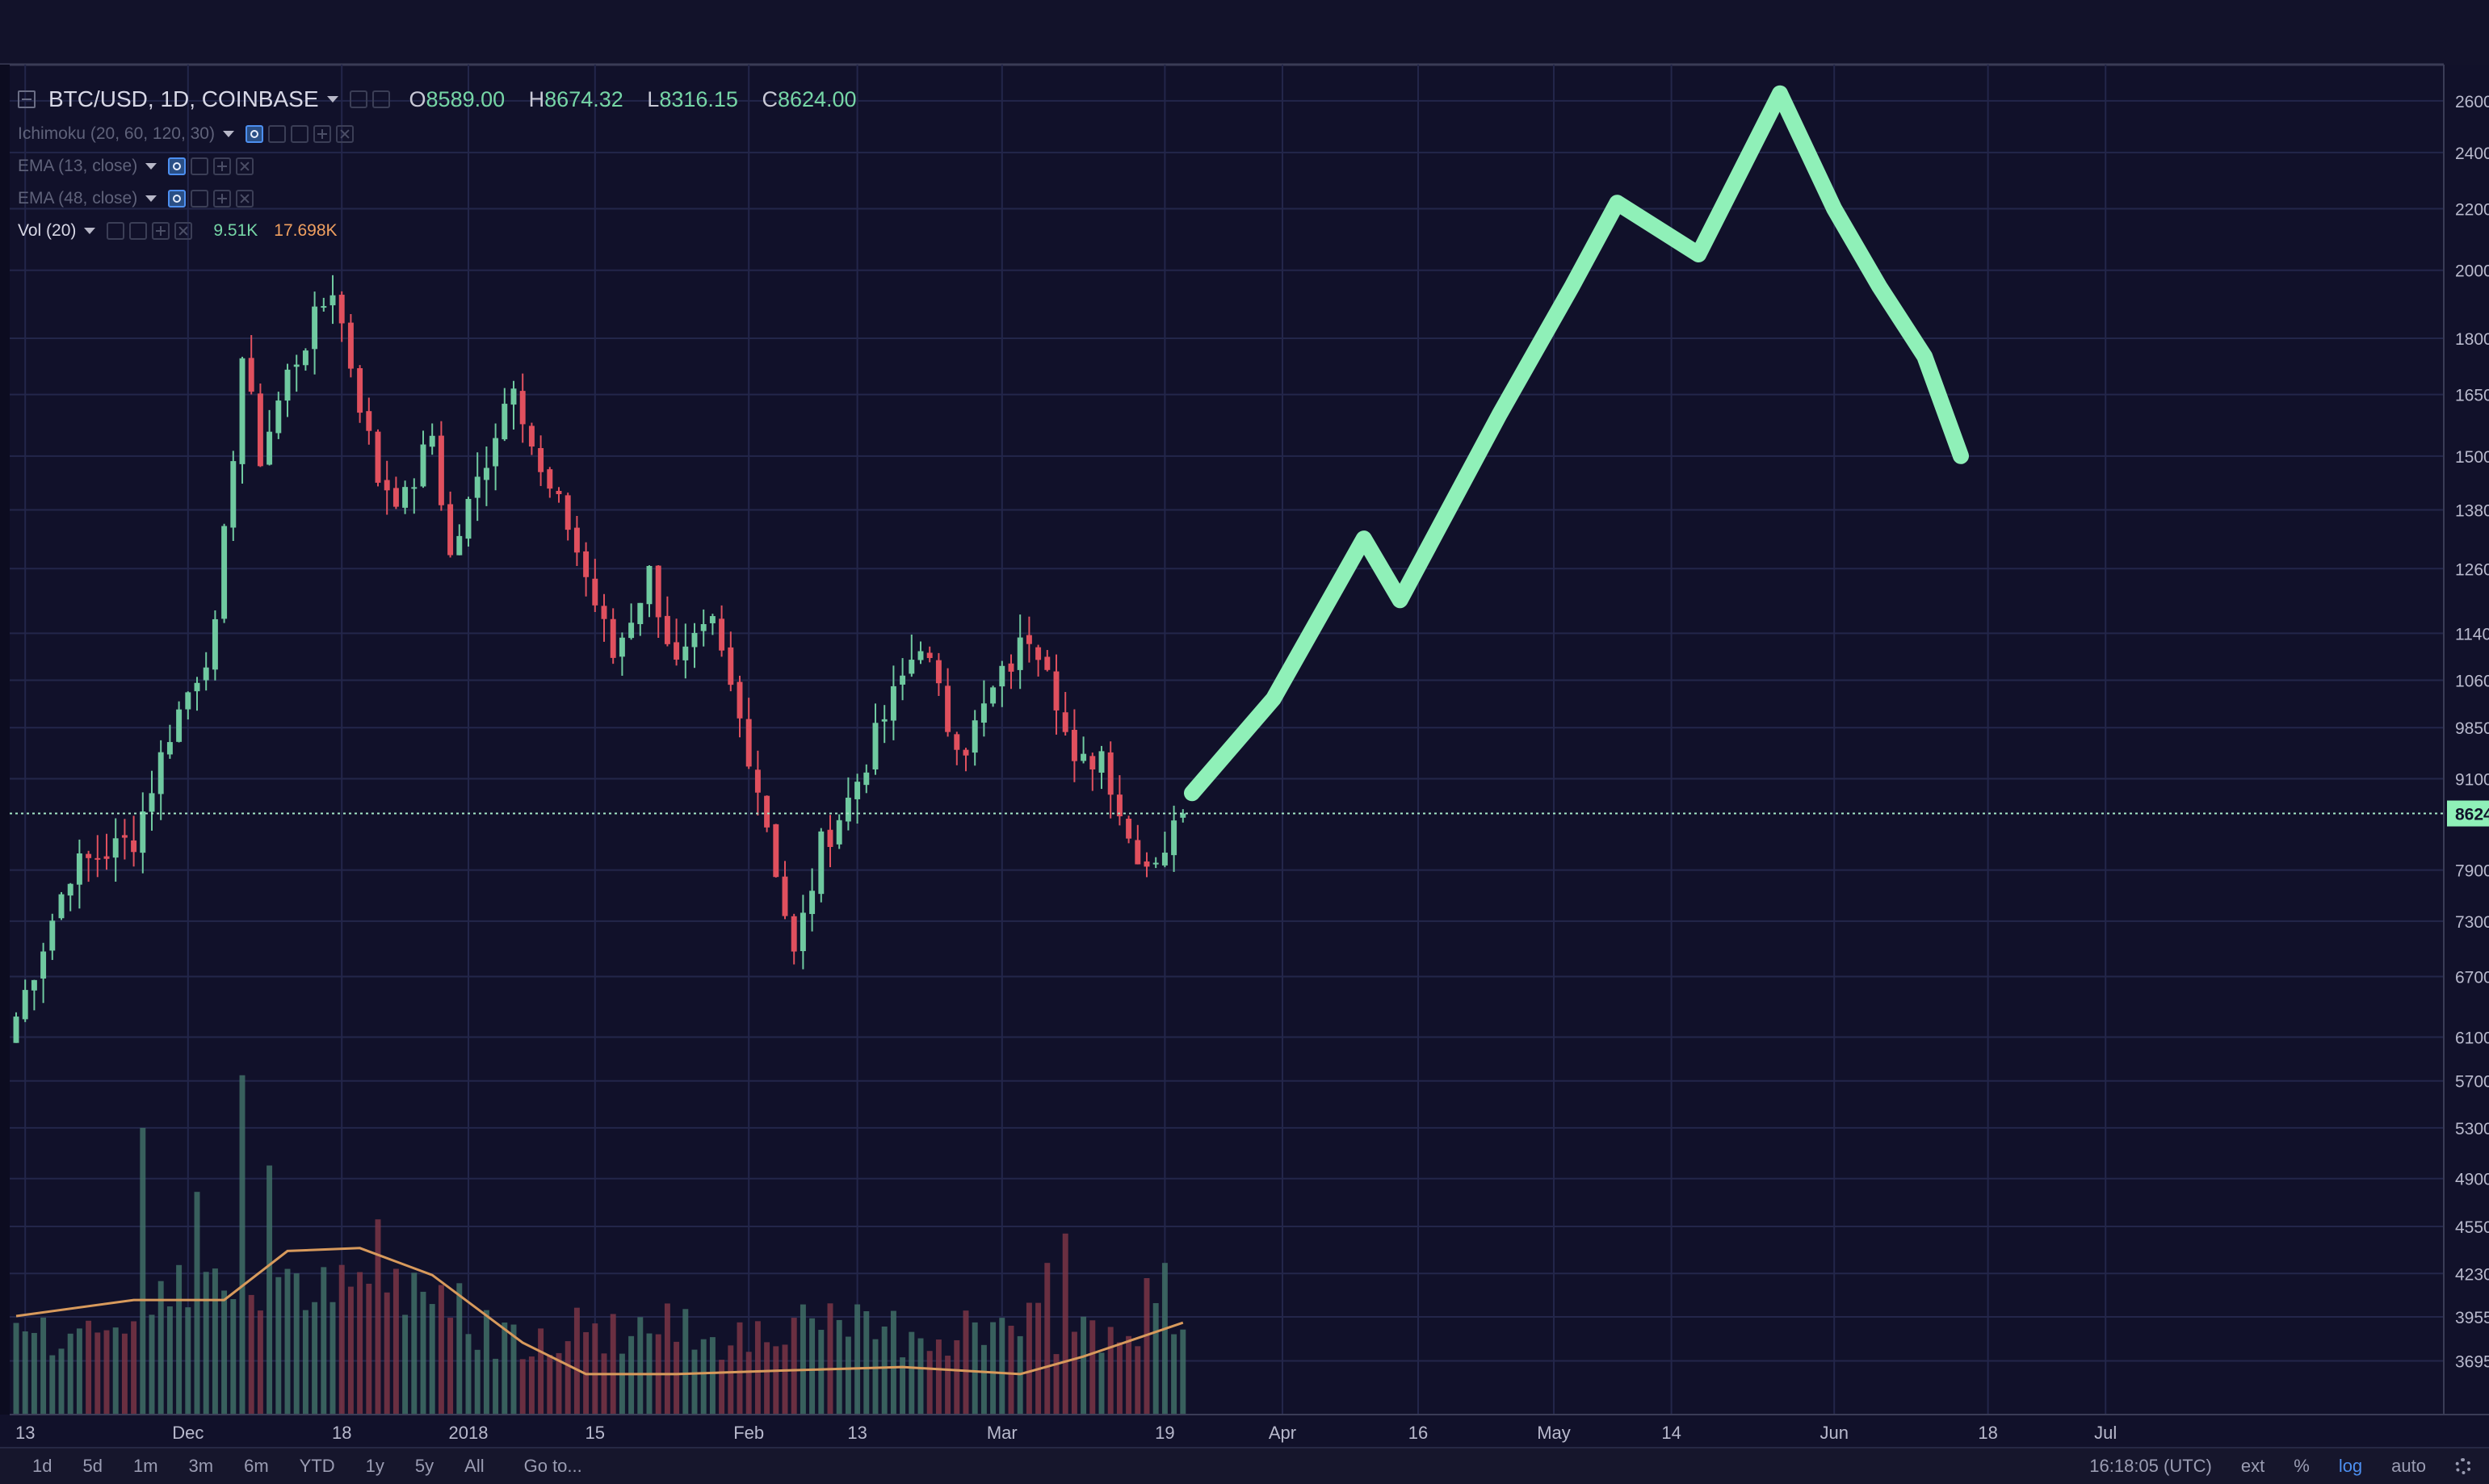 Image resolution: width=2489 pixels, height=1484 pixels. What do you see at coordinates (183, 98) in the screenshot?
I see `symbol-title: BTC/USD, 1D, COINBASE` at bounding box center [183, 98].